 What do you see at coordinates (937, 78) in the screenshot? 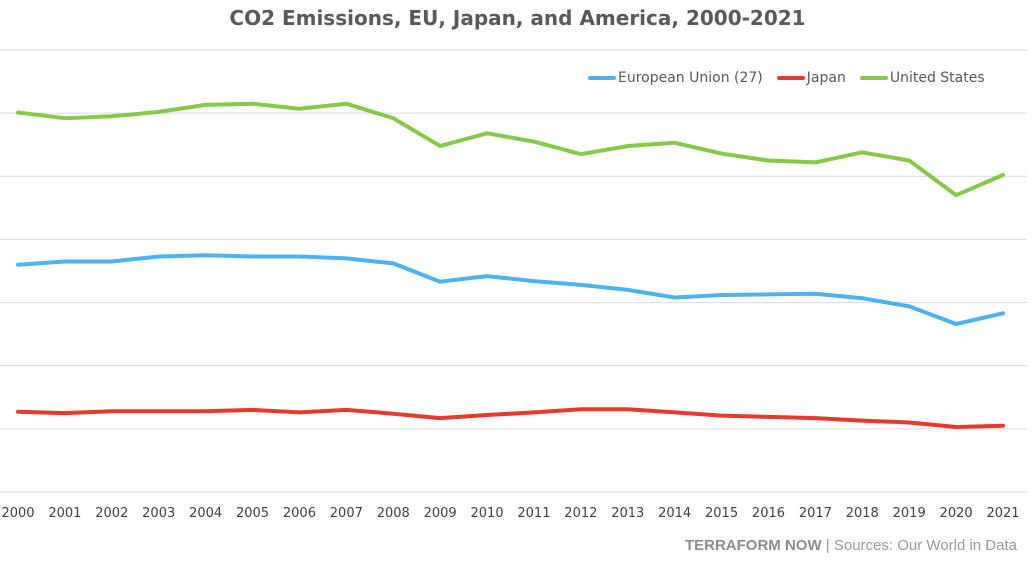
I see `legend-label-united-states: United States` at bounding box center [937, 78].